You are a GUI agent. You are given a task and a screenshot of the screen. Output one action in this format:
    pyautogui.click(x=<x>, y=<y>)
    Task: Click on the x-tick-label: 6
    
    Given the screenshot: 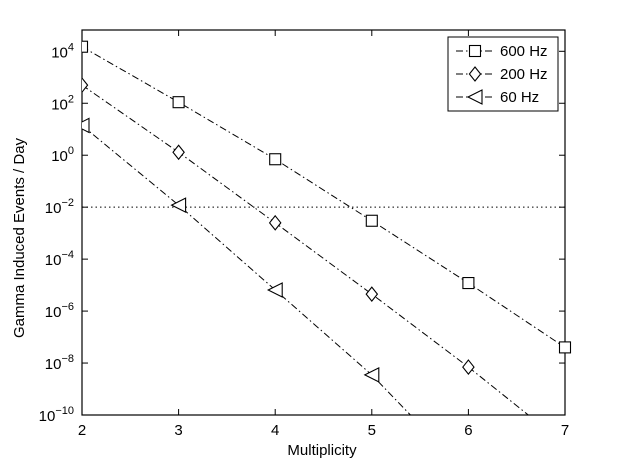 What is the action you would take?
    pyautogui.click(x=468, y=430)
    